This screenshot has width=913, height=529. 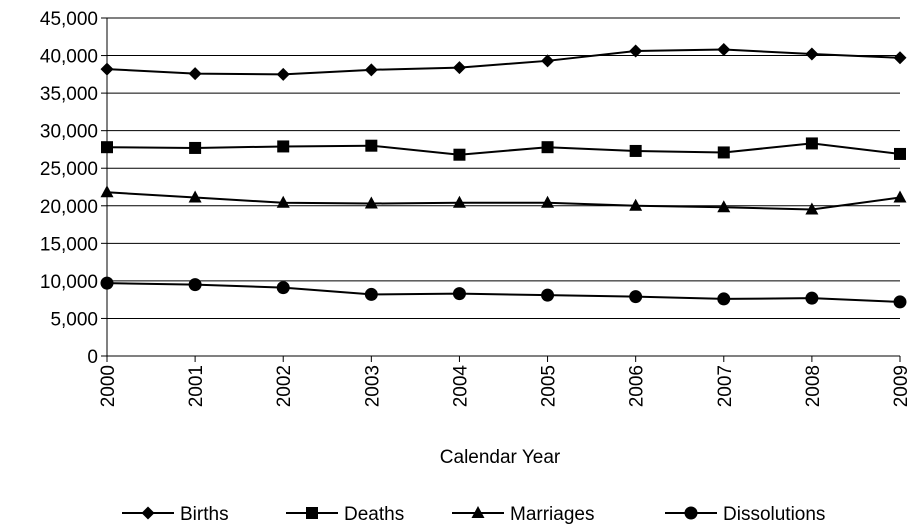 I want to click on y-tick-label: 0, so click(x=92, y=357).